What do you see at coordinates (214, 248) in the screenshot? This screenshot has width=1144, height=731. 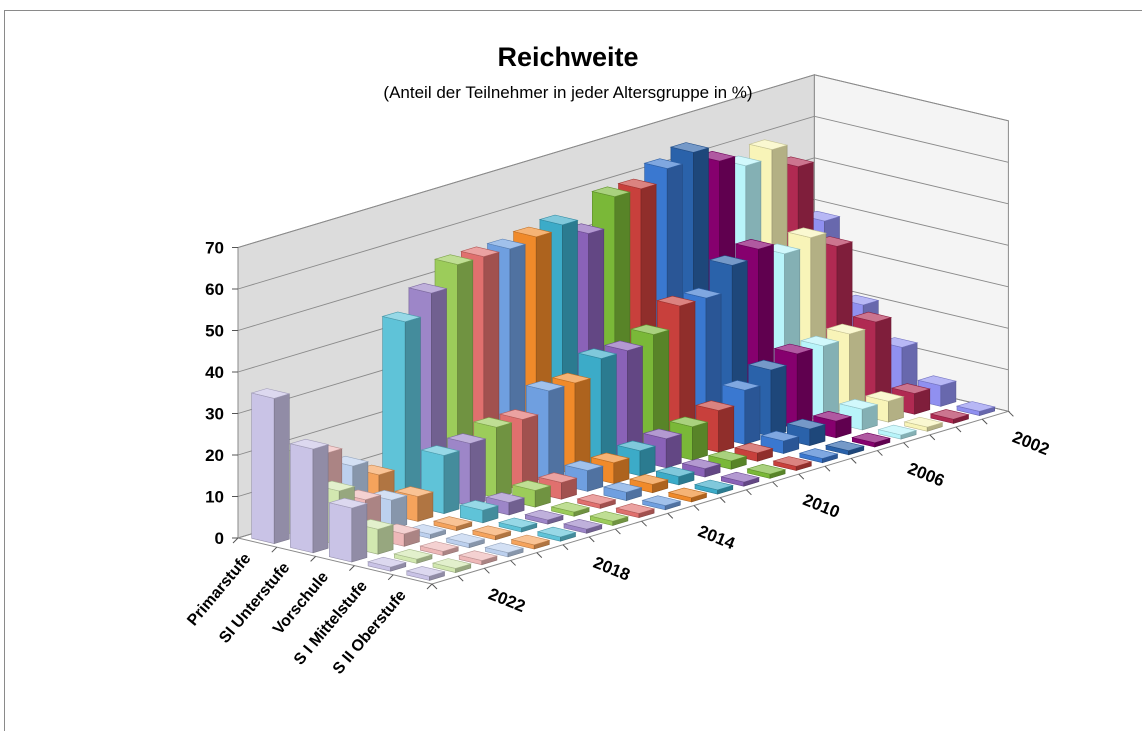 I see `y-tick-label: 70` at bounding box center [214, 248].